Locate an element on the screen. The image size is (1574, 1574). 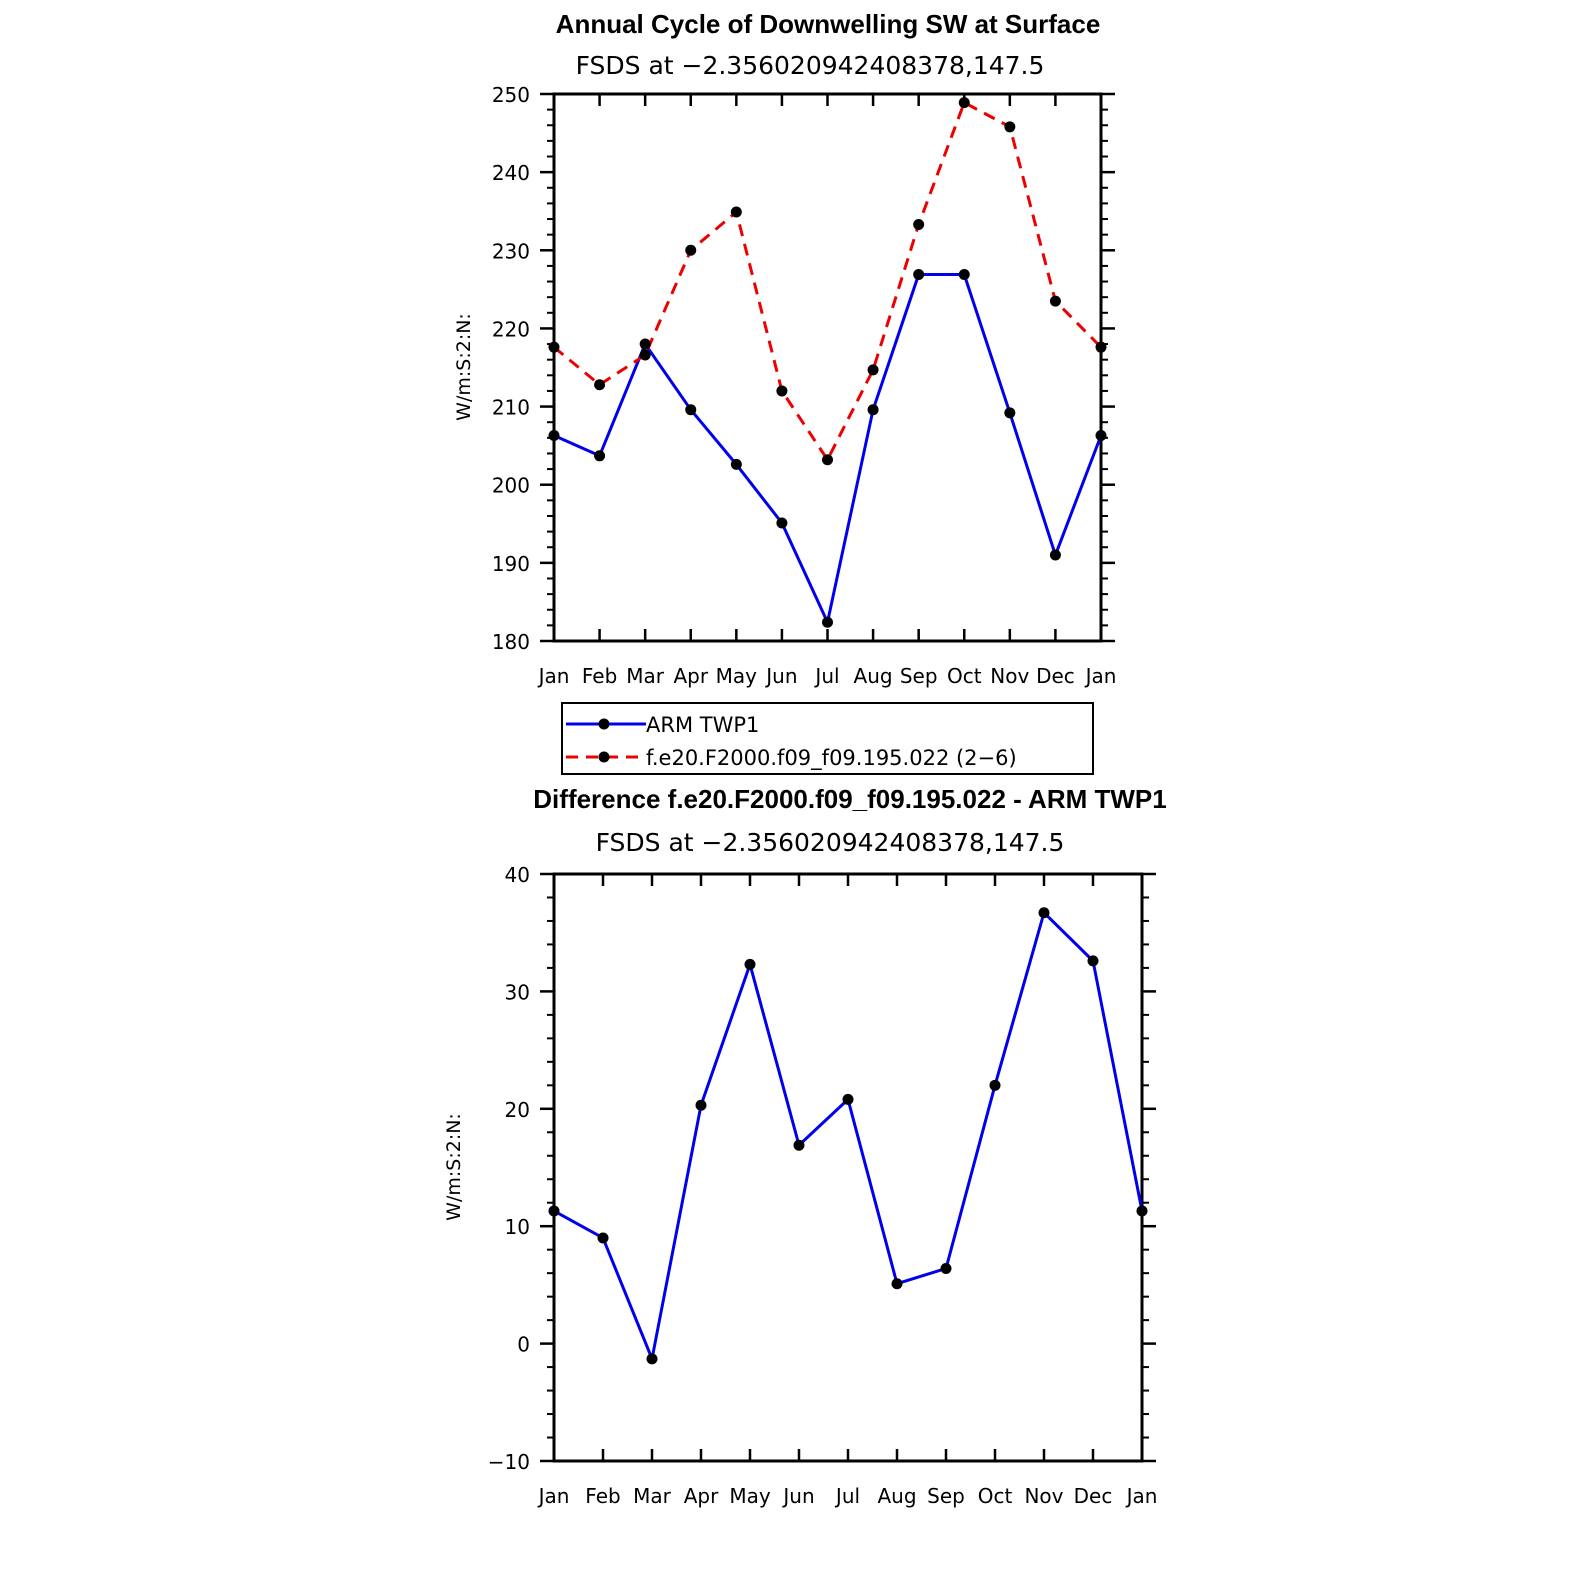
bottom-chart-frame is located at coordinates (848, 1167).